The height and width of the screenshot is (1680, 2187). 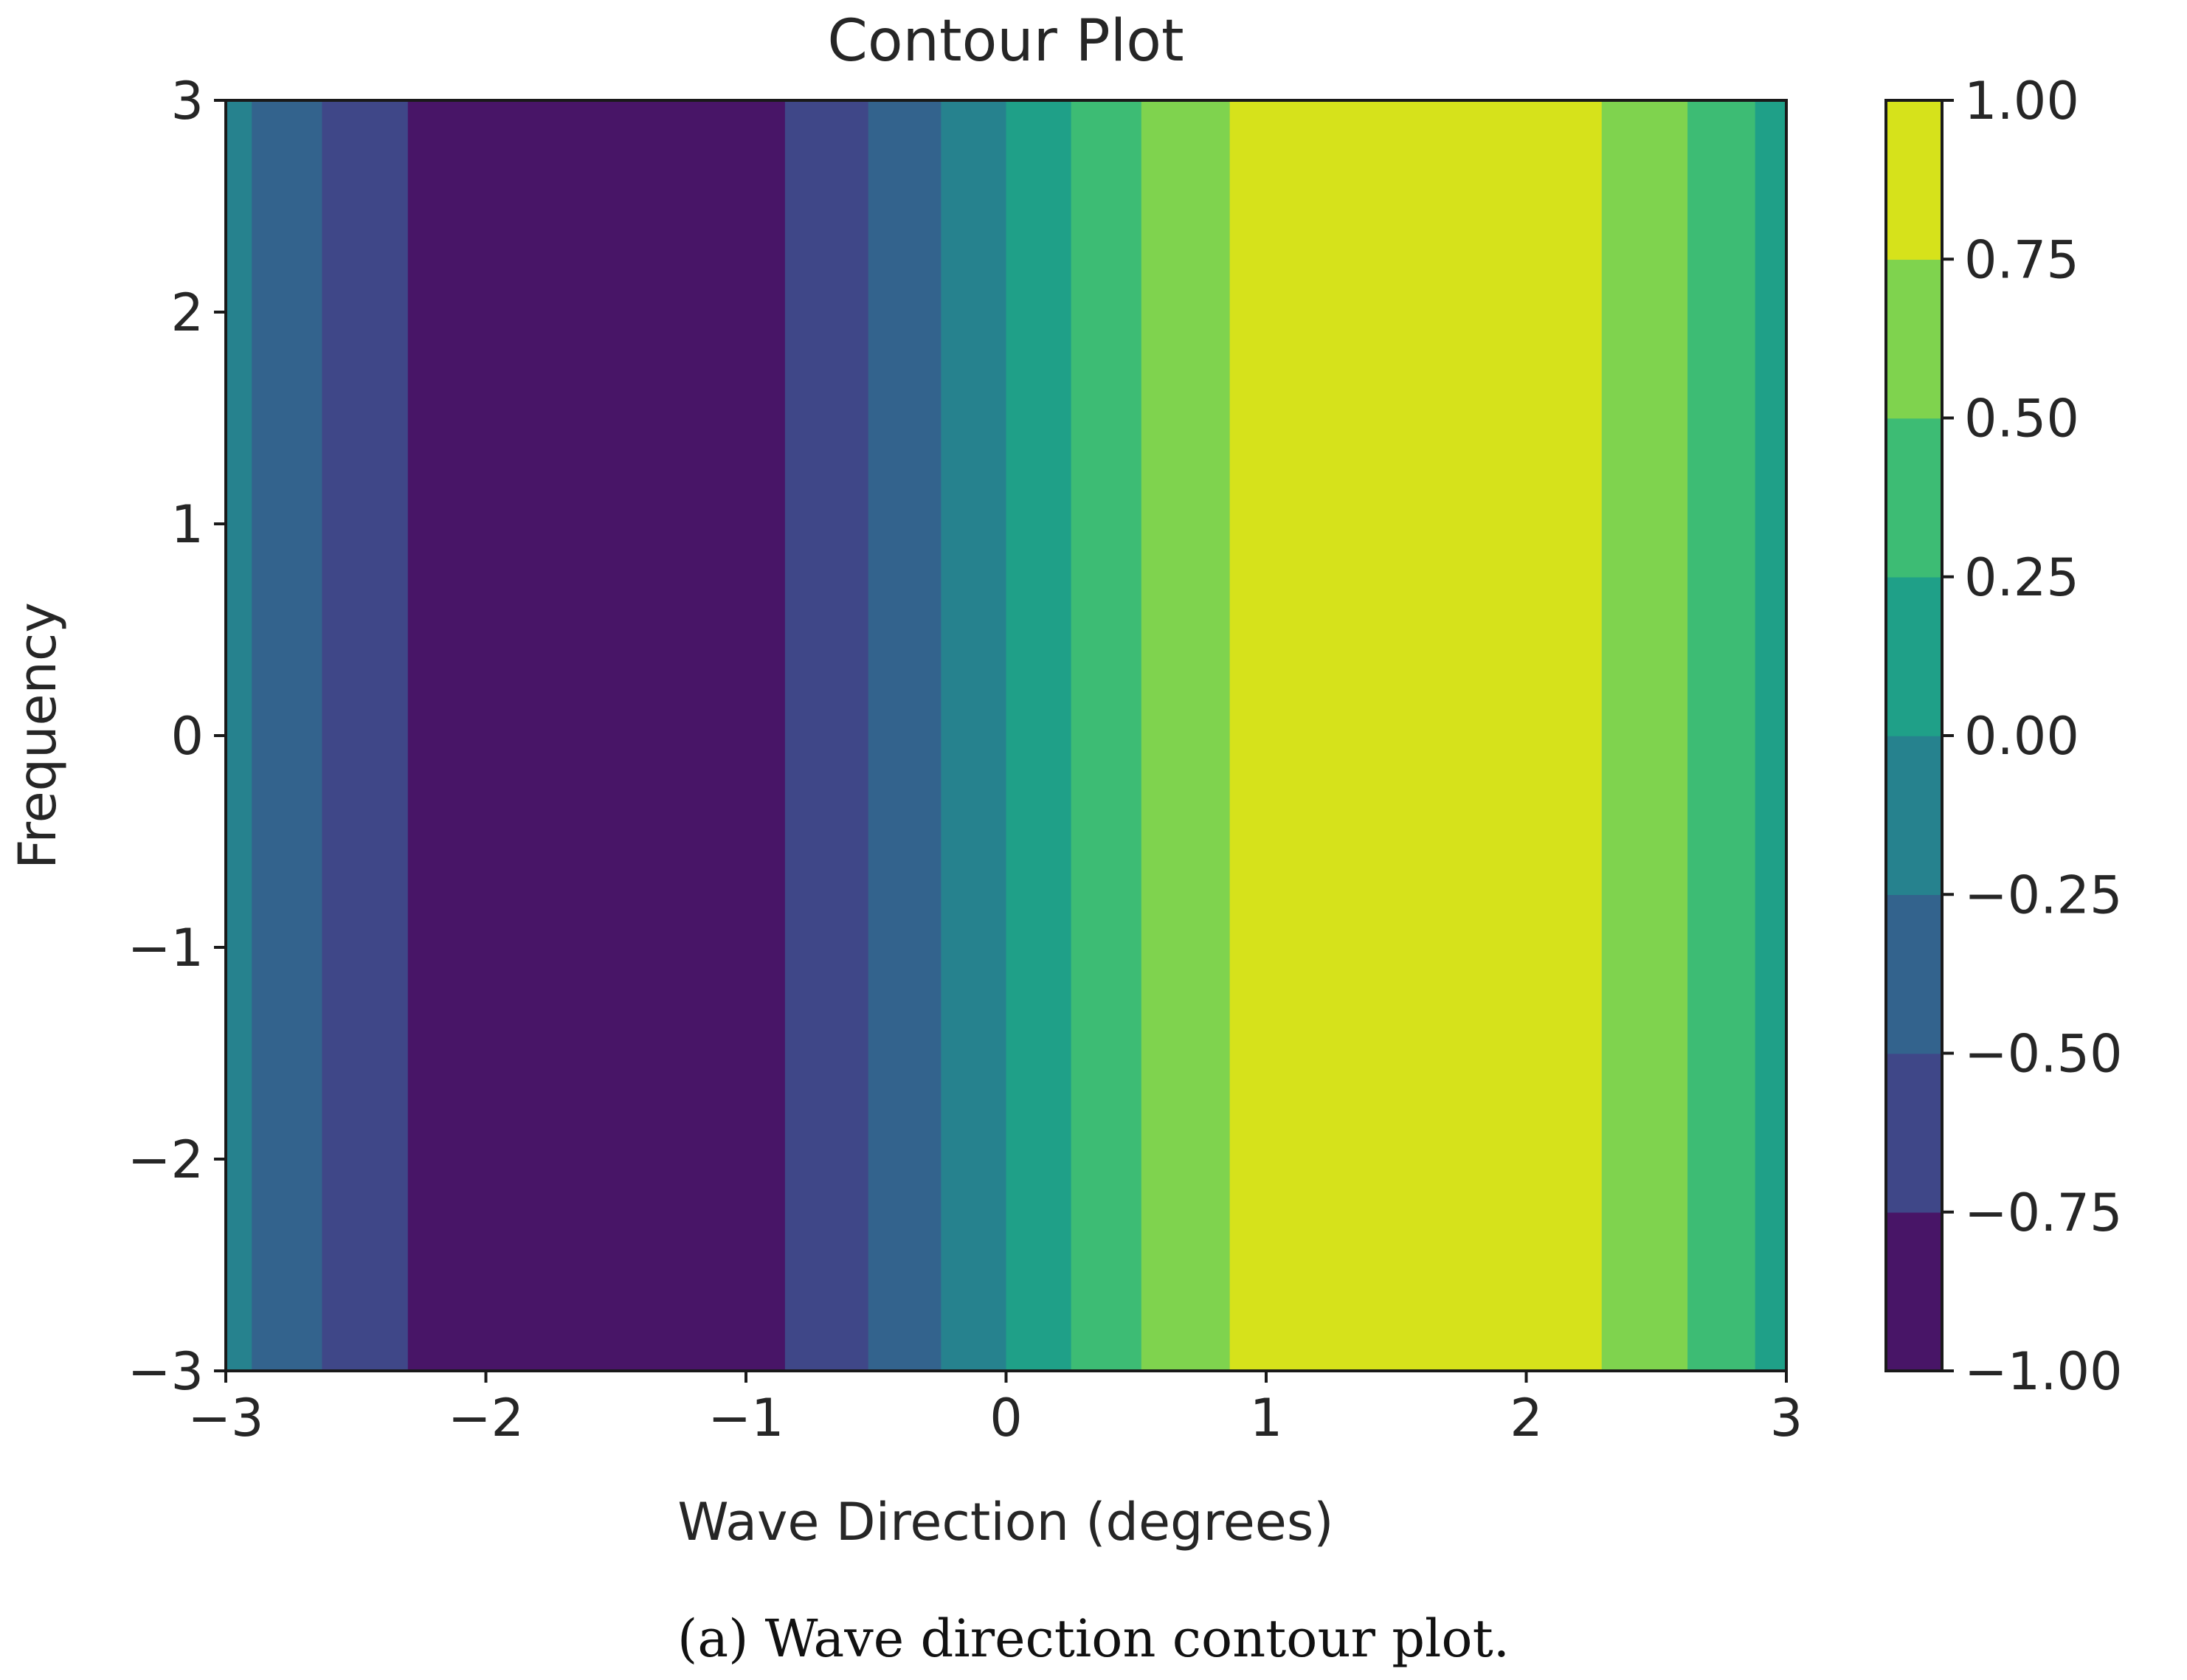 What do you see at coordinates (166, 1371) in the screenshot?
I see `y-tick-label: −3` at bounding box center [166, 1371].